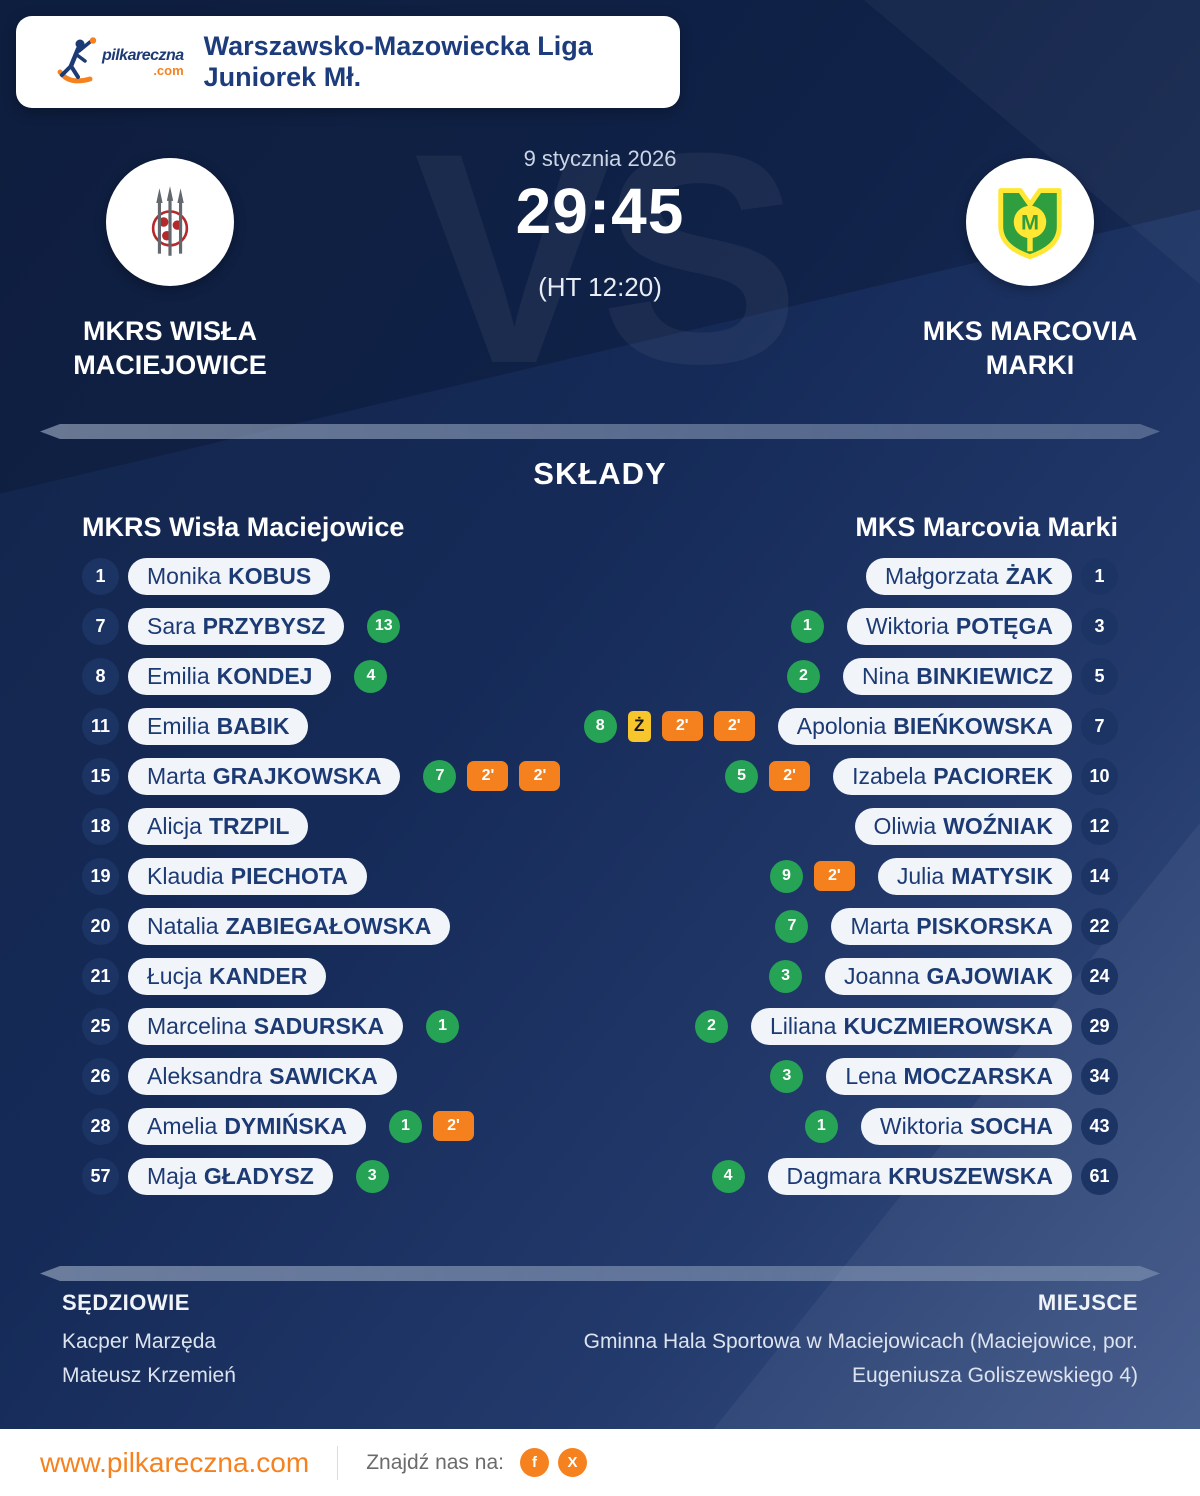 This screenshot has width=1200, height=1496. I want to click on player-number: 21, so click(100, 976).